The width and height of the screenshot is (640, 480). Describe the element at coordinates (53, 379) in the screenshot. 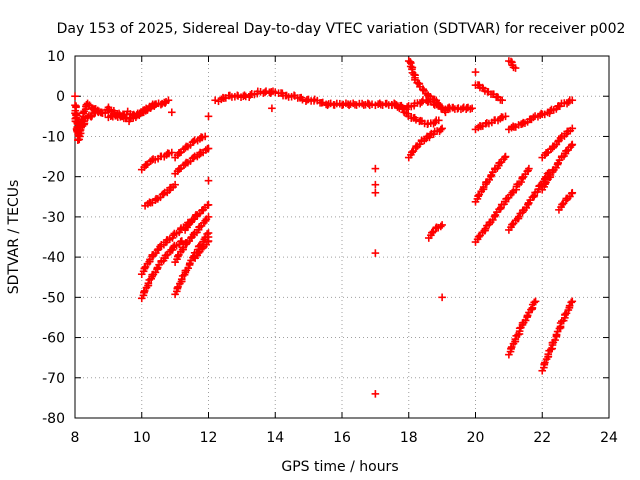

I see `y-tick-label: -70` at that location.